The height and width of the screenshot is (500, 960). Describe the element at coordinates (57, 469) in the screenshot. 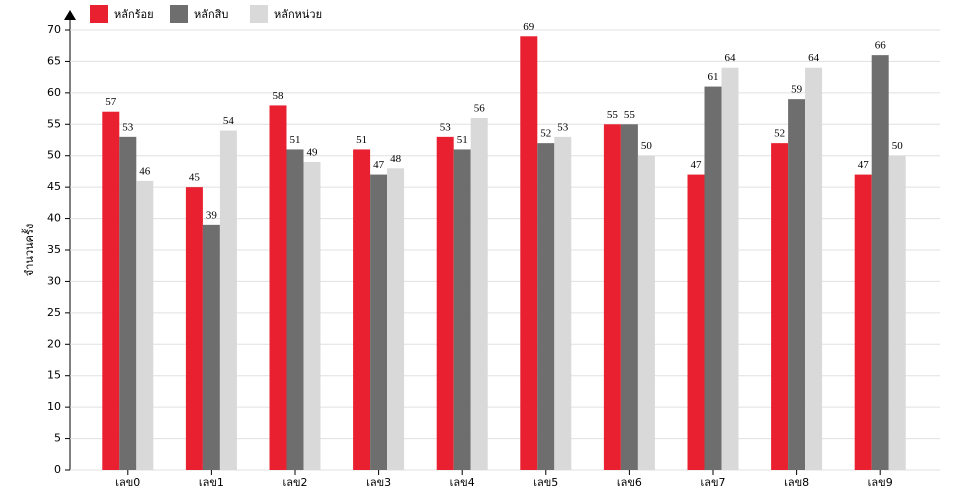

I see `y-tick-label: 0` at that location.